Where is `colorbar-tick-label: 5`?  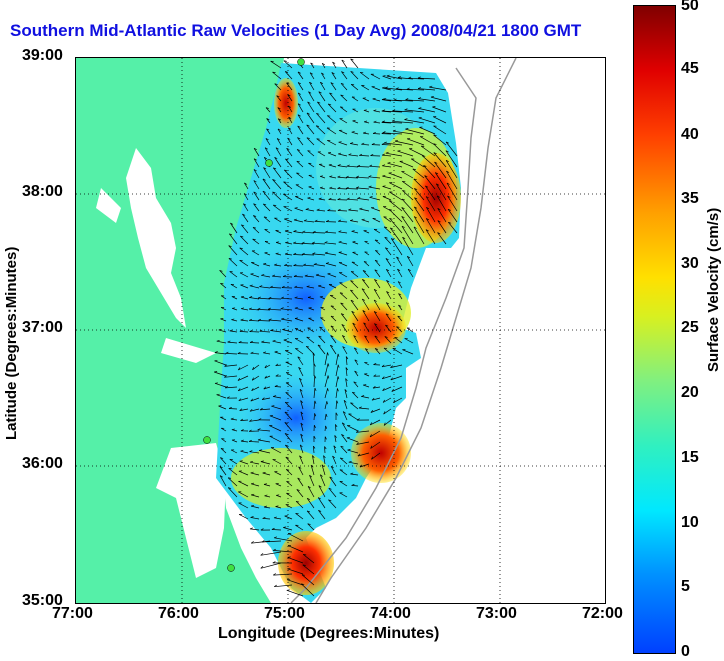 colorbar-tick-label: 5 is located at coordinates (685, 587).